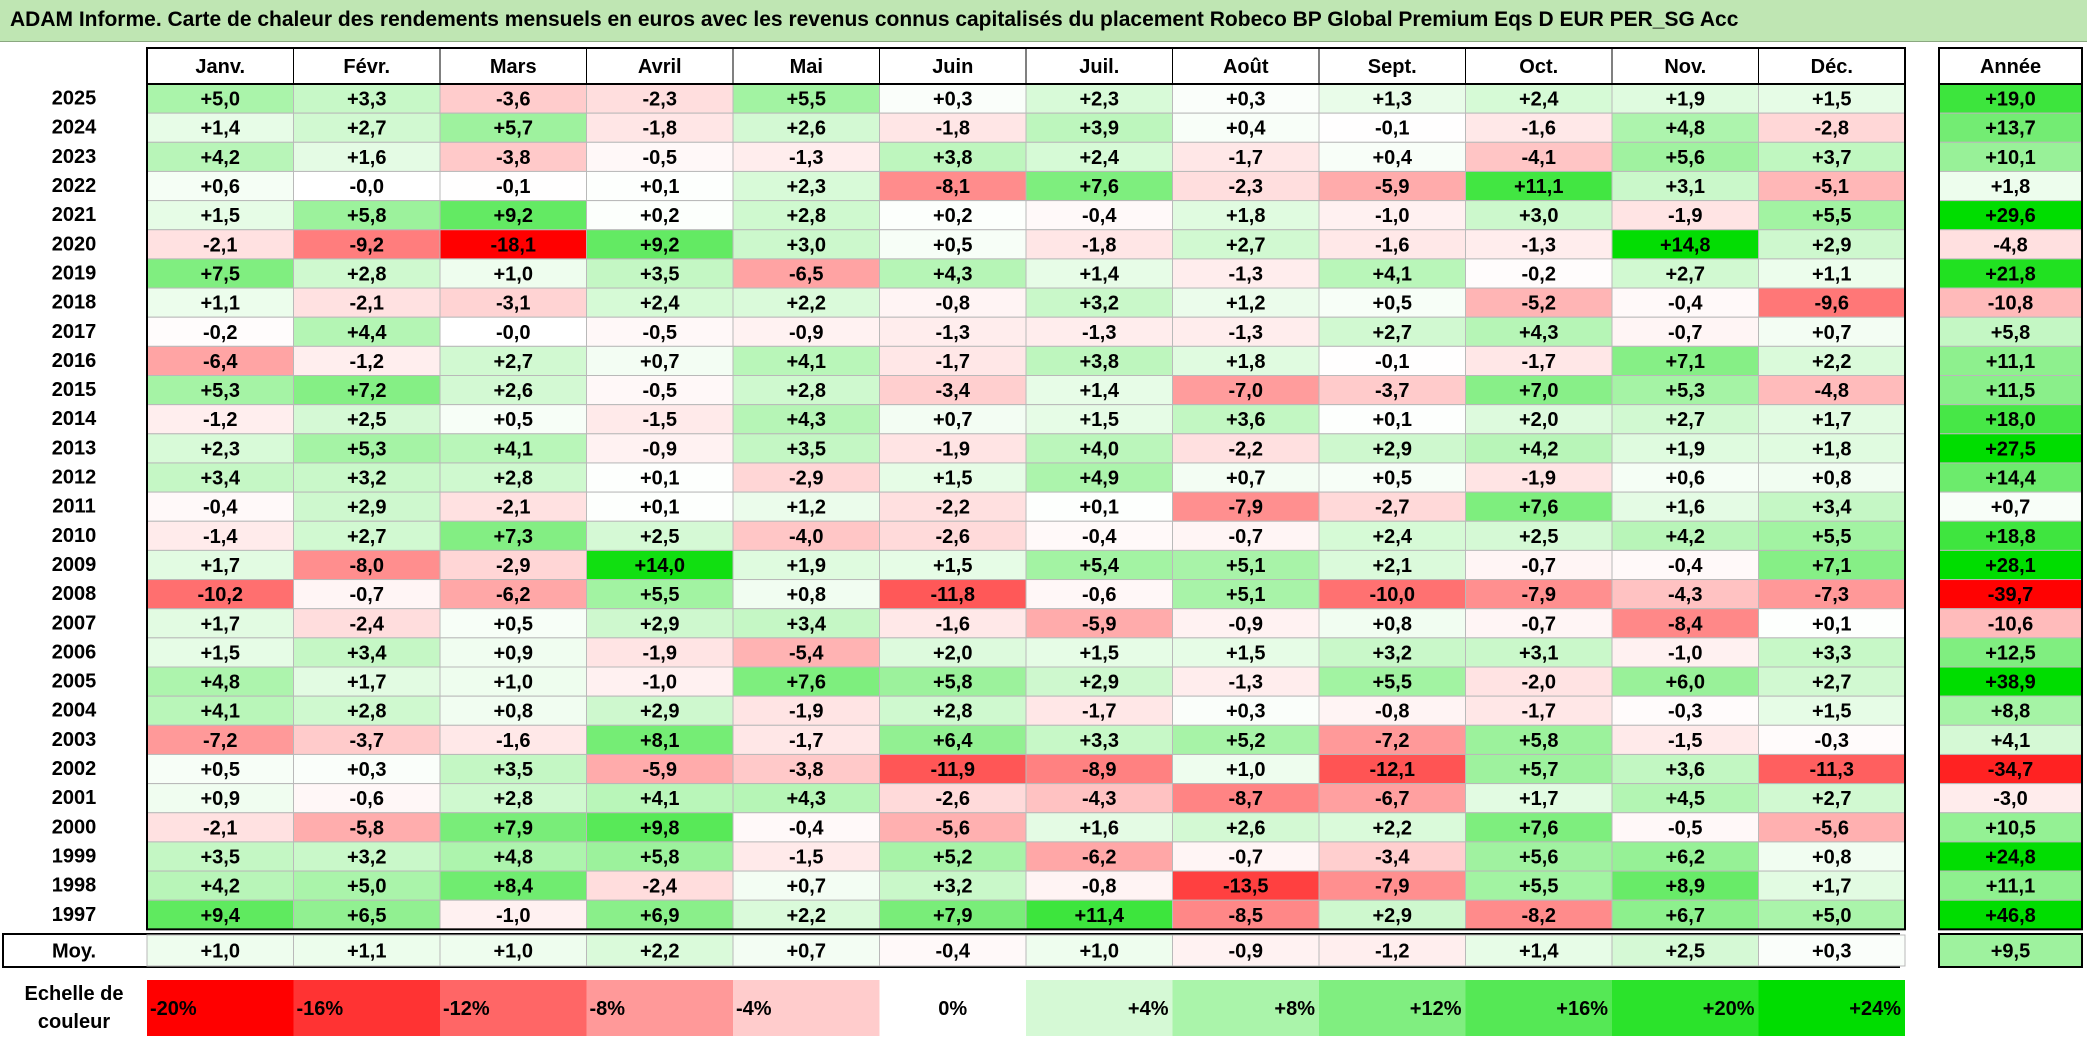 Image resolution: width=2087 pixels, height=1037 pixels. I want to click on cell-value: -7,2, so click(1392, 741).